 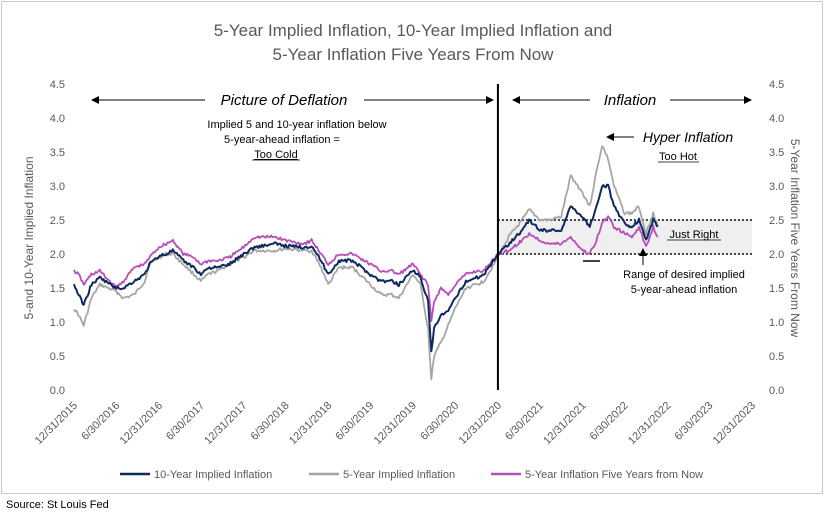 I want to click on range-note-line2: 5-year-ahead inflation, so click(x=684, y=290).